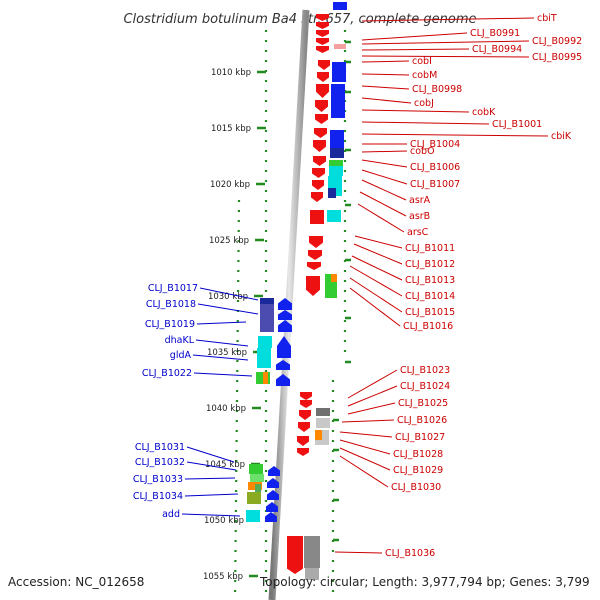 Image resolution: width=600 pixels, height=600 pixels. What do you see at coordinates (437, 89) in the screenshot?
I see `gene-label-right: CLJ_B0998` at bounding box center [437, 89].